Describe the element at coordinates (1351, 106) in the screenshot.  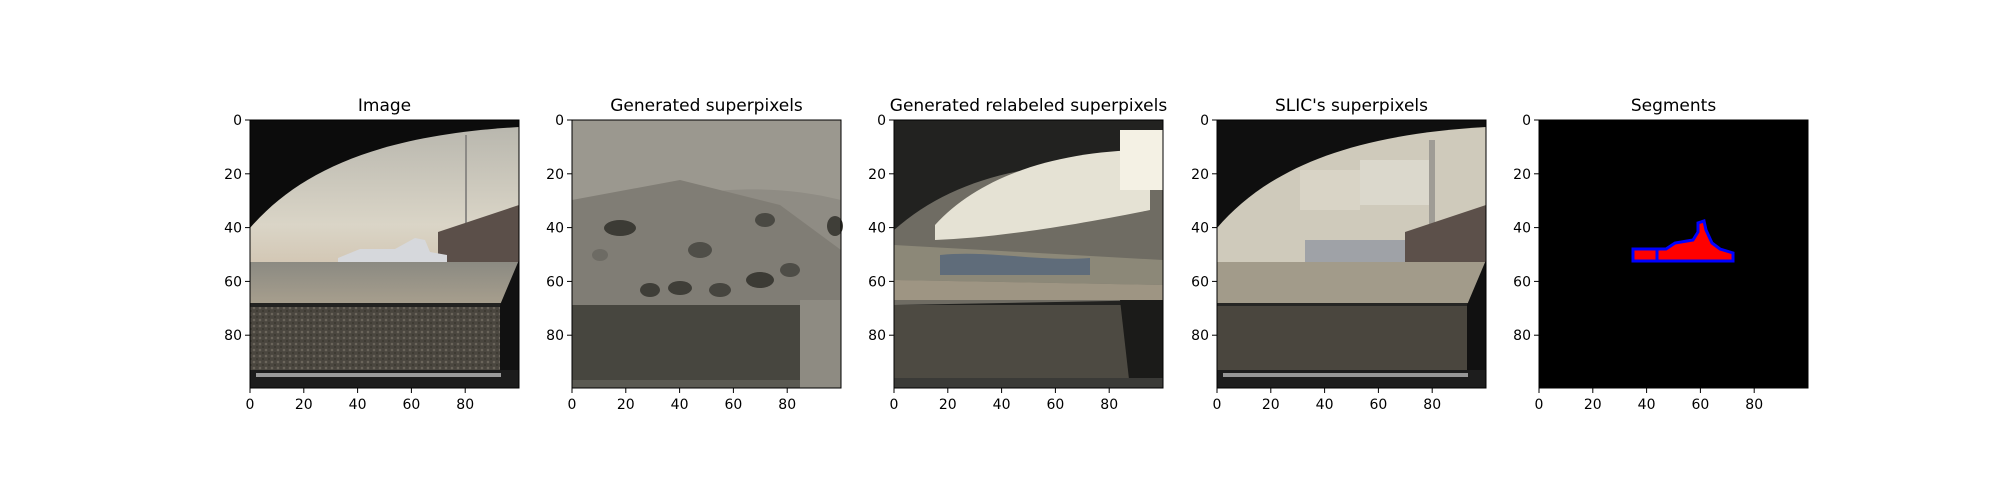
I see `panel-title: SLIC's superpixels` at that location.